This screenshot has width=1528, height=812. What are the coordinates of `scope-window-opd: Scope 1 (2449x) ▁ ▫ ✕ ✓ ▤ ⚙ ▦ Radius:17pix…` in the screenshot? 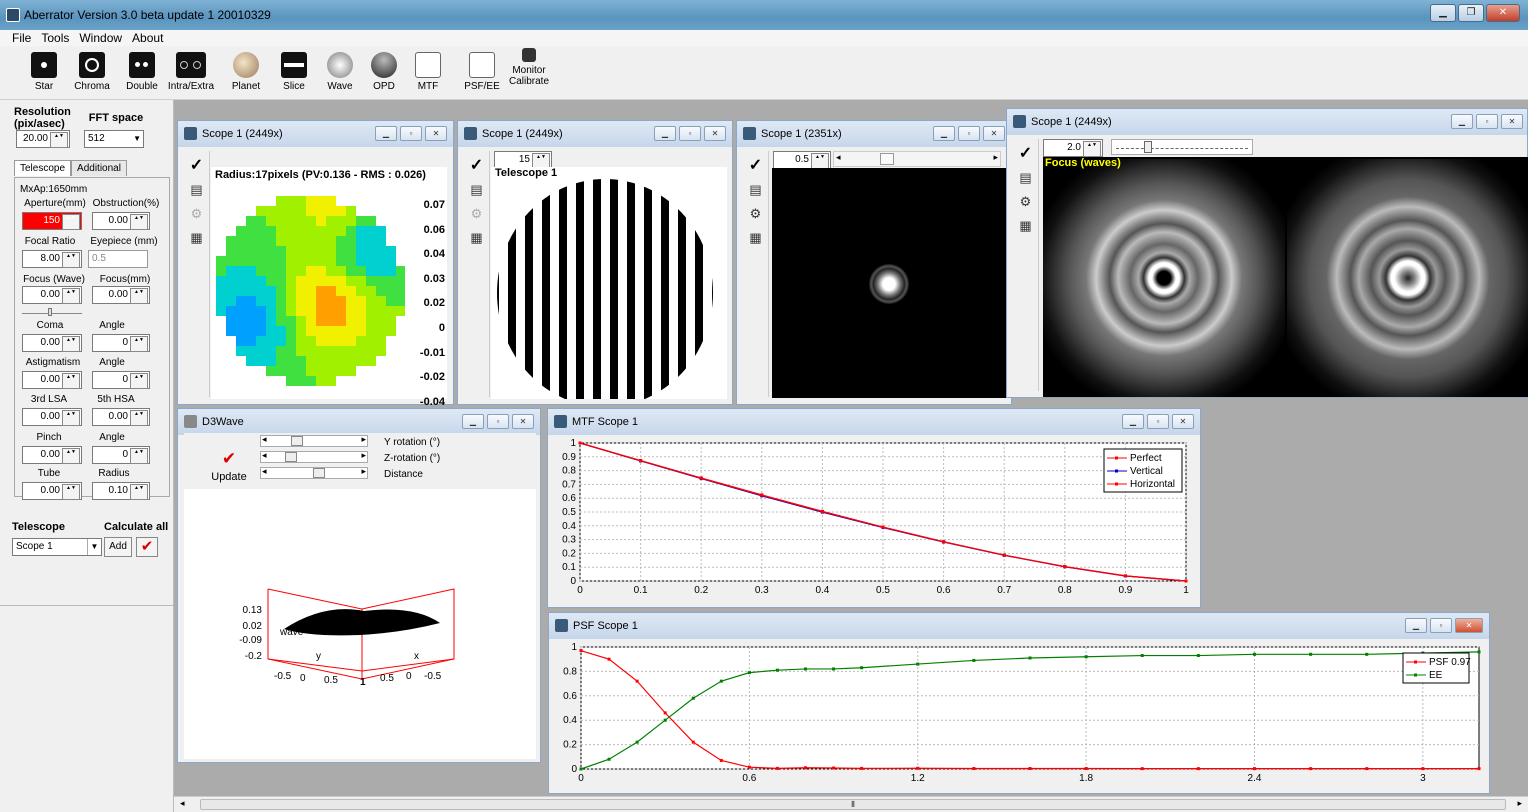 It's located at (315, 264).